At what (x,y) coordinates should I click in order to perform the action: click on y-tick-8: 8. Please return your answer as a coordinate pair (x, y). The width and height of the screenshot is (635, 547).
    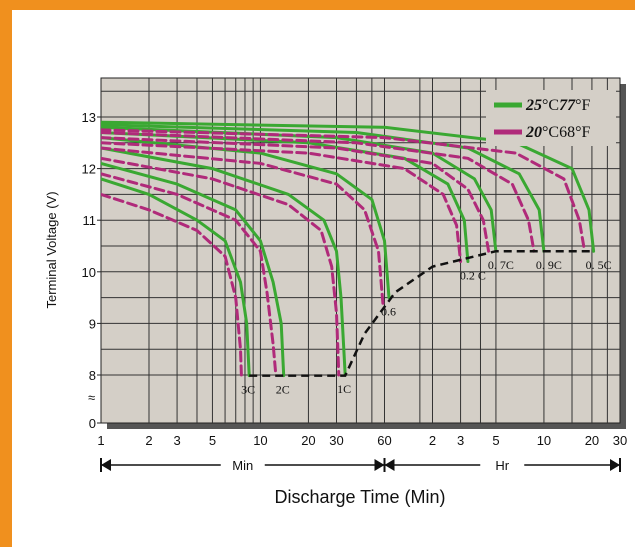
    Looking at the image, I should click on (92, 375).